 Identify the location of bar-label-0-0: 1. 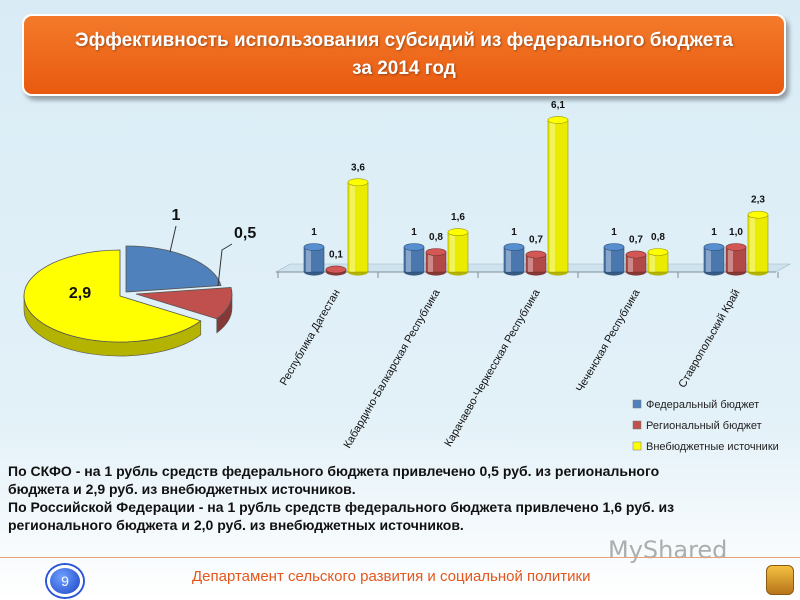
(314, 232).